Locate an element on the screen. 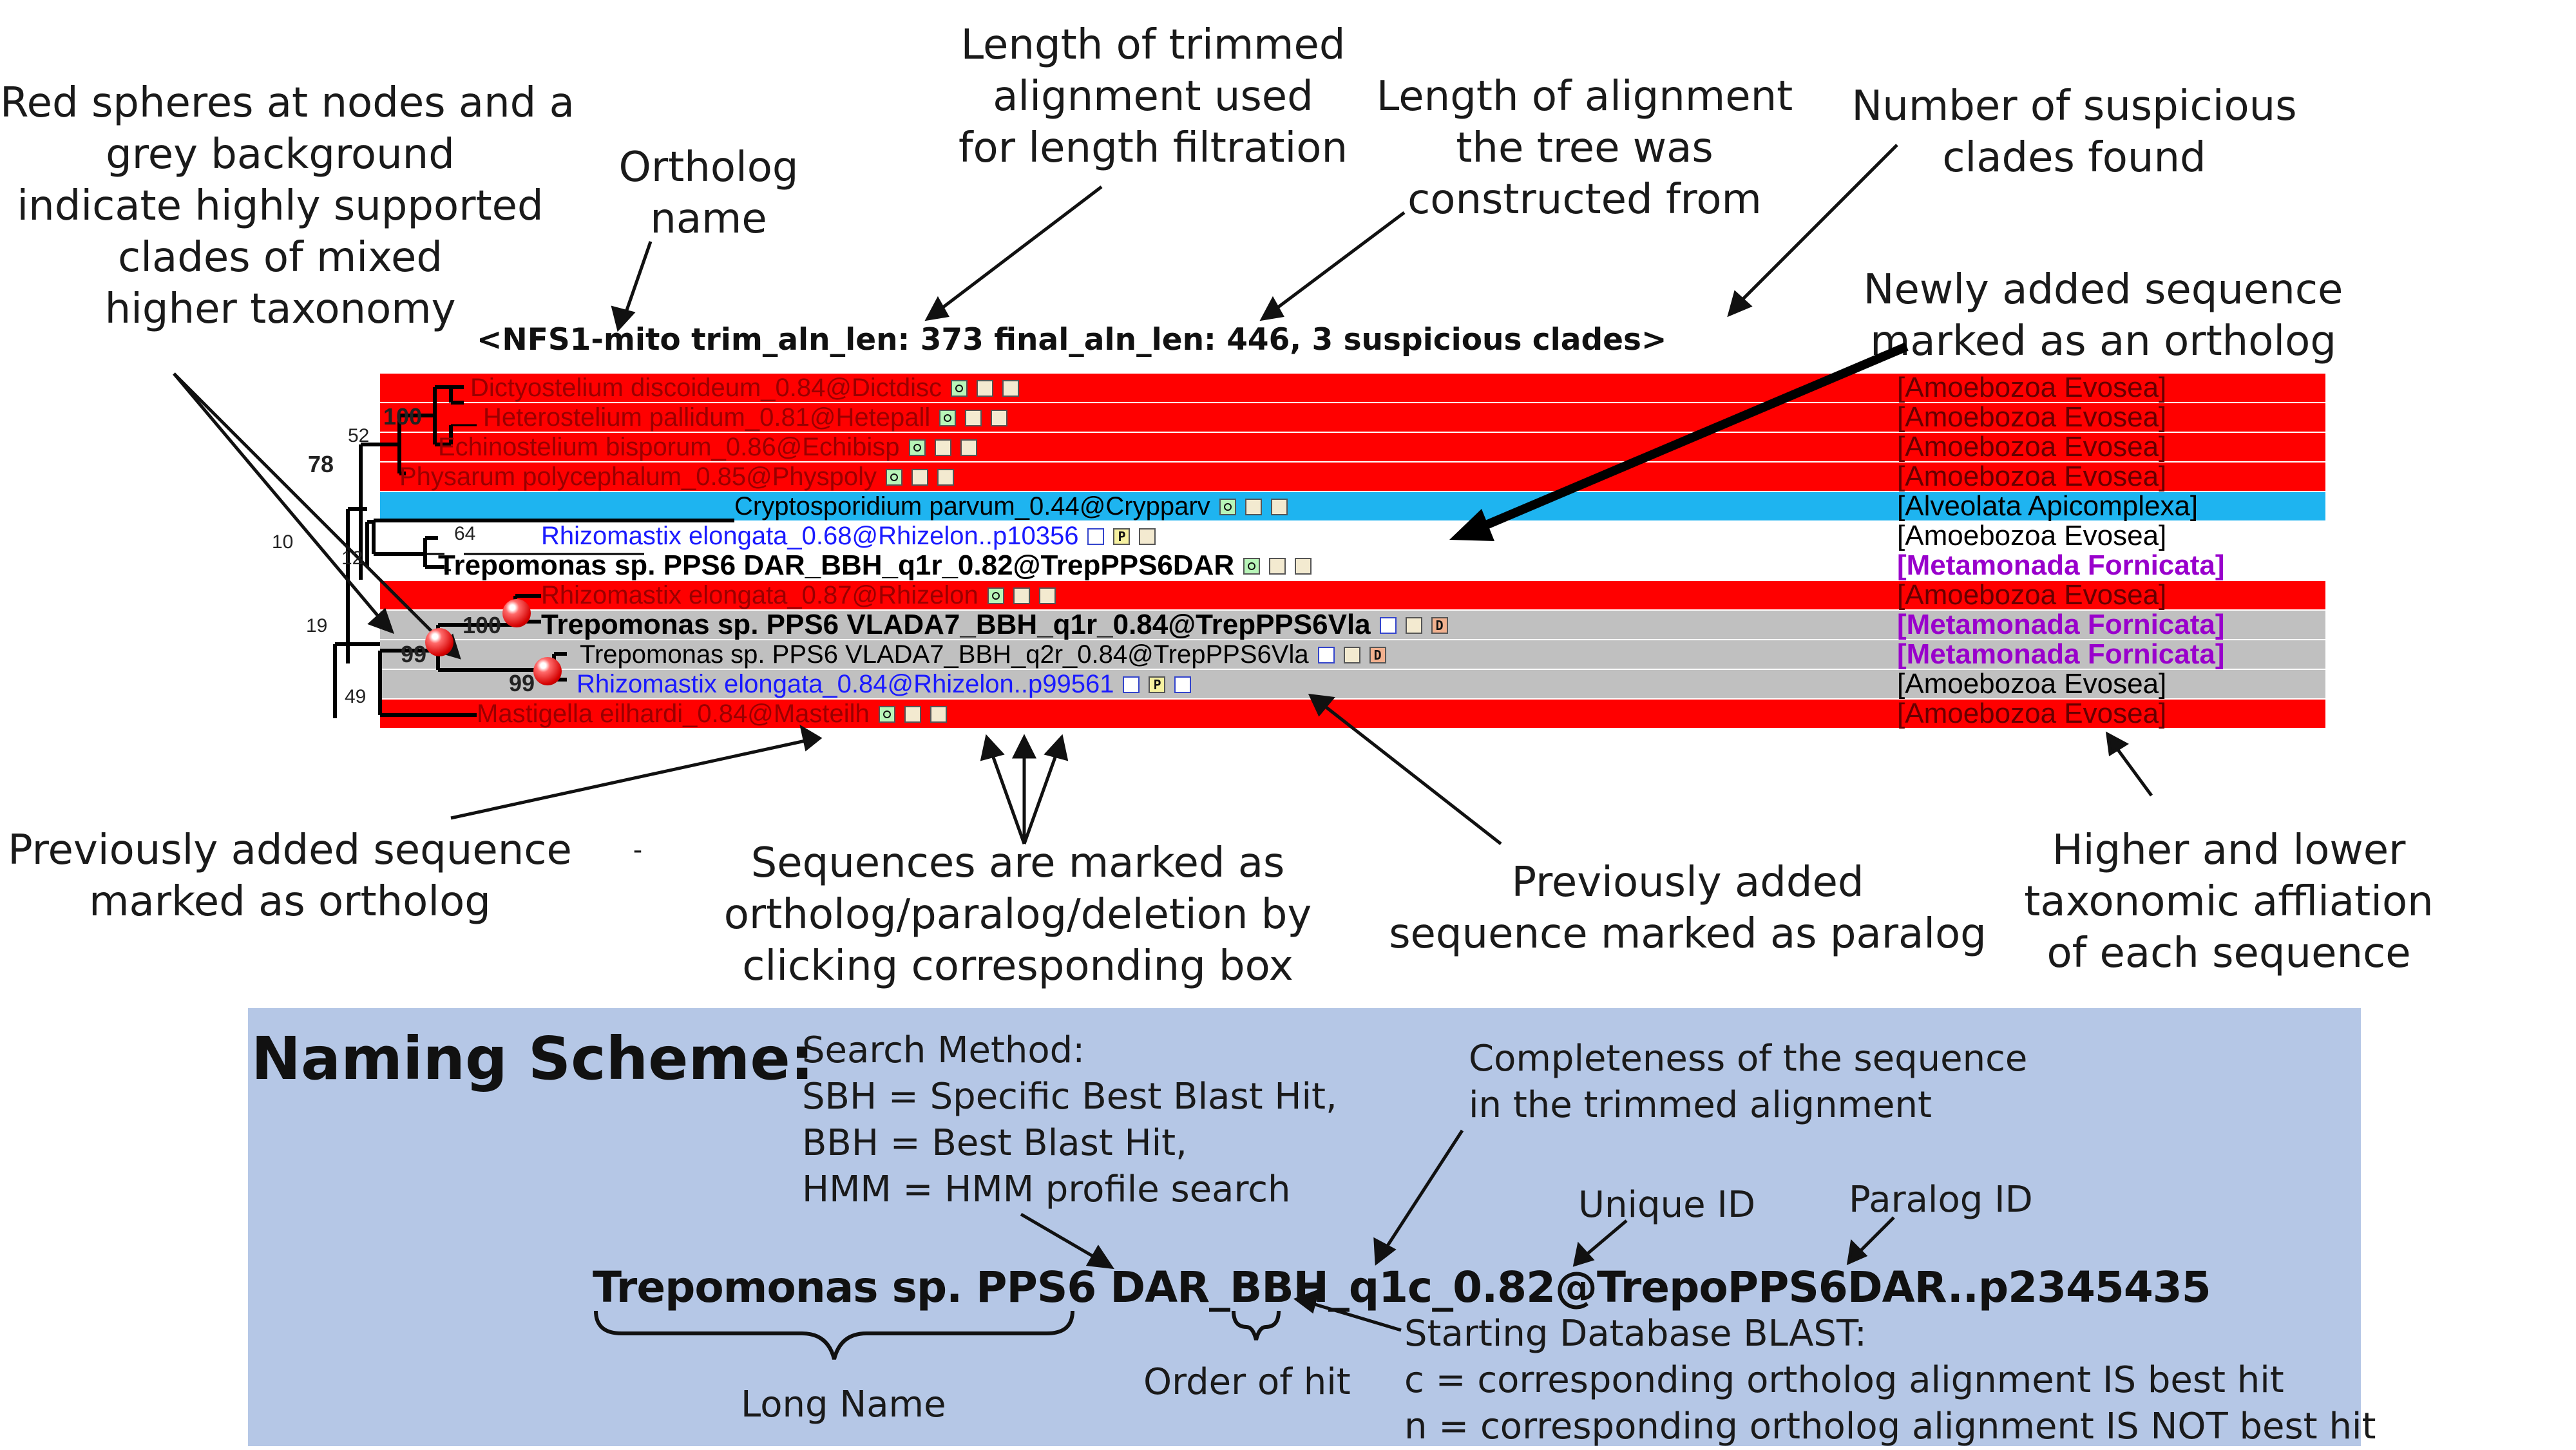  annotation-line: grey background is located at coordinates (280, 155).